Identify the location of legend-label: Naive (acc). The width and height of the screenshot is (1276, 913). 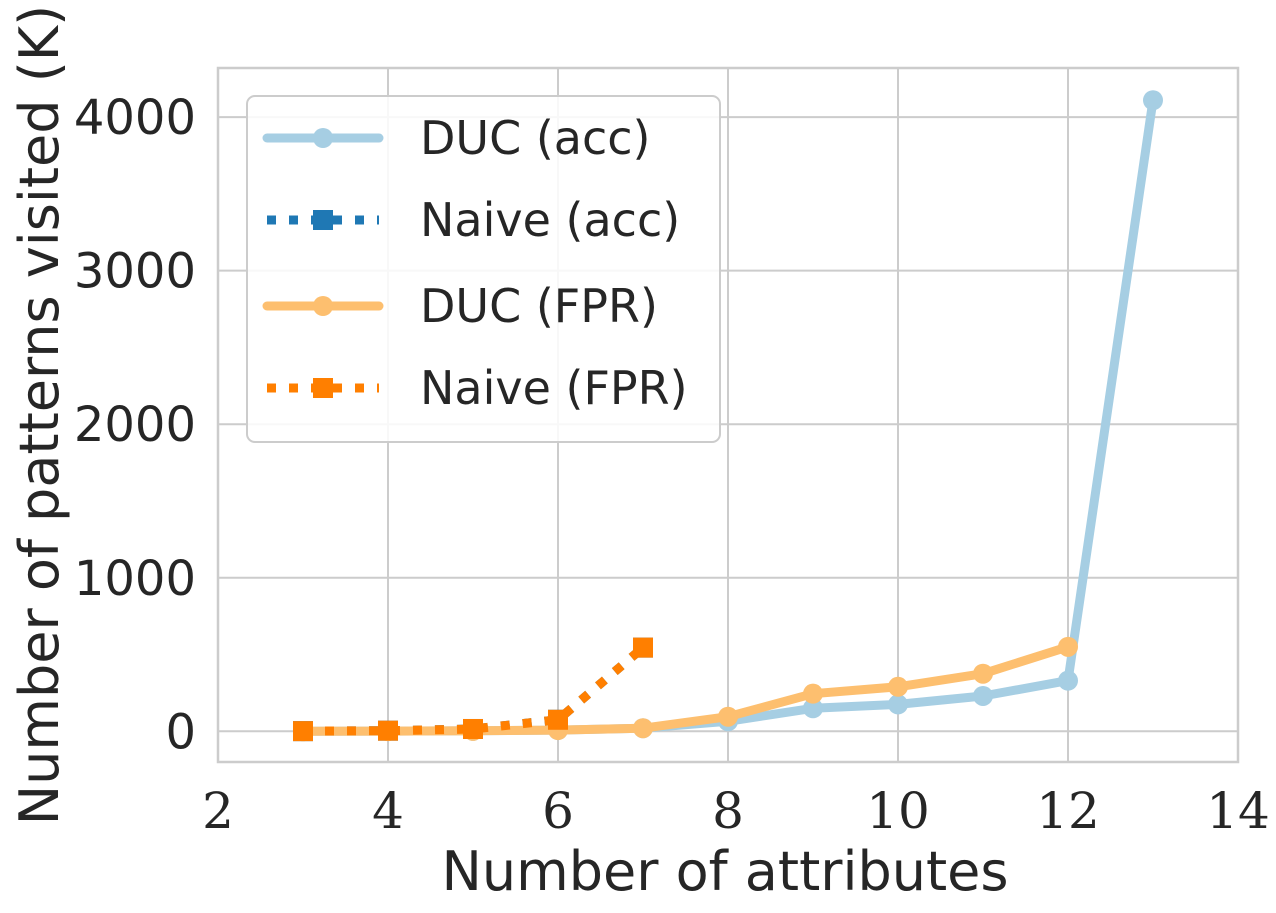
(550, 220).